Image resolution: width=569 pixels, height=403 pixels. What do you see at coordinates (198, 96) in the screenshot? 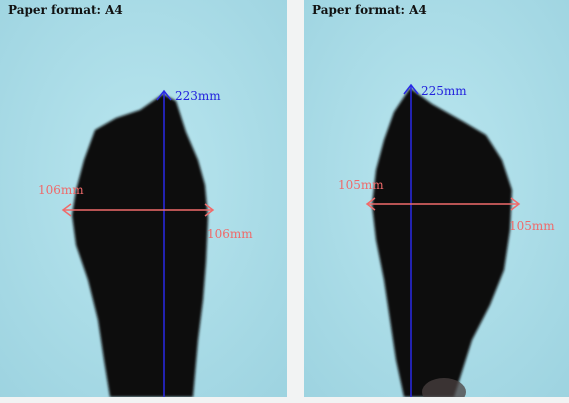
I see `length-label: 223mm` at bounding box center [198, 96].